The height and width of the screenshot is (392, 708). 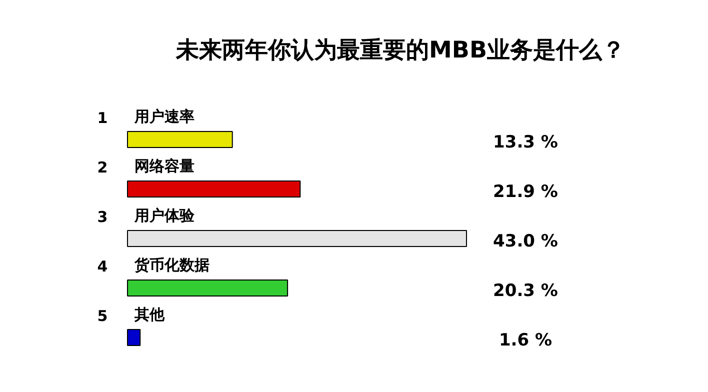 I want to click on text: 3, so click(x=102, y=217).